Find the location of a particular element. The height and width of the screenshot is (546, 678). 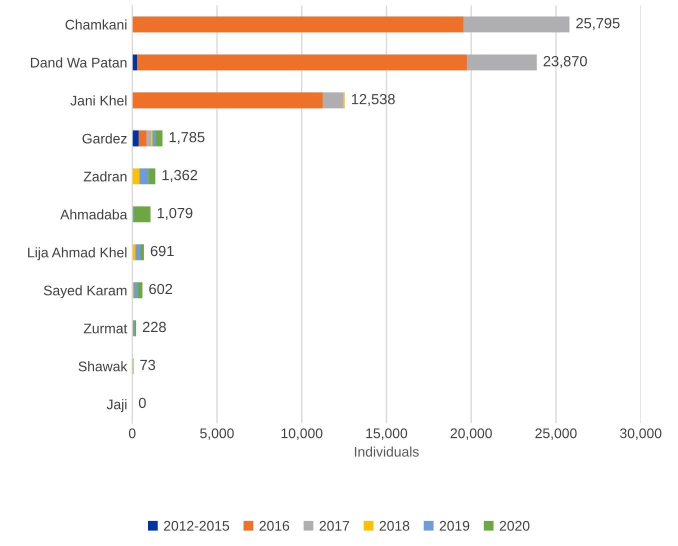

y-tick-label: Jani Khel is located at coordinates (98, 100).